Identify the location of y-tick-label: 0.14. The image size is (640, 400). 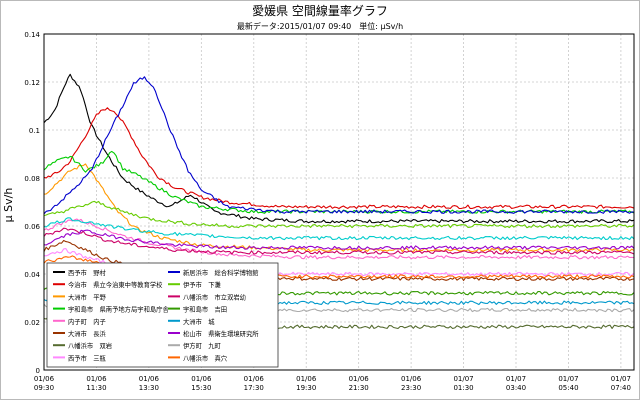
(32, 35).